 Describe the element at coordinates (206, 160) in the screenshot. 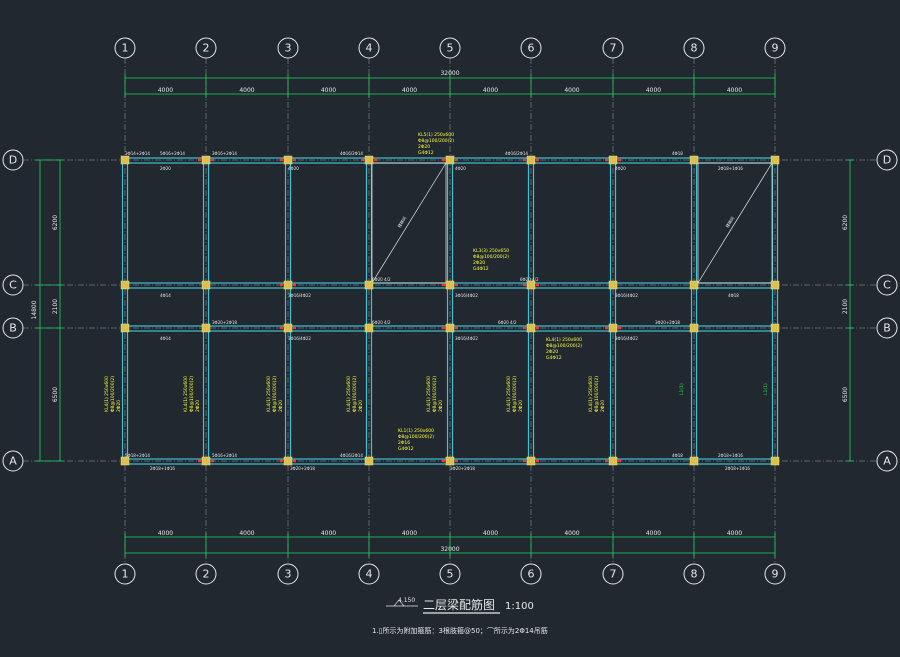

I see `column-2-D` at that location.